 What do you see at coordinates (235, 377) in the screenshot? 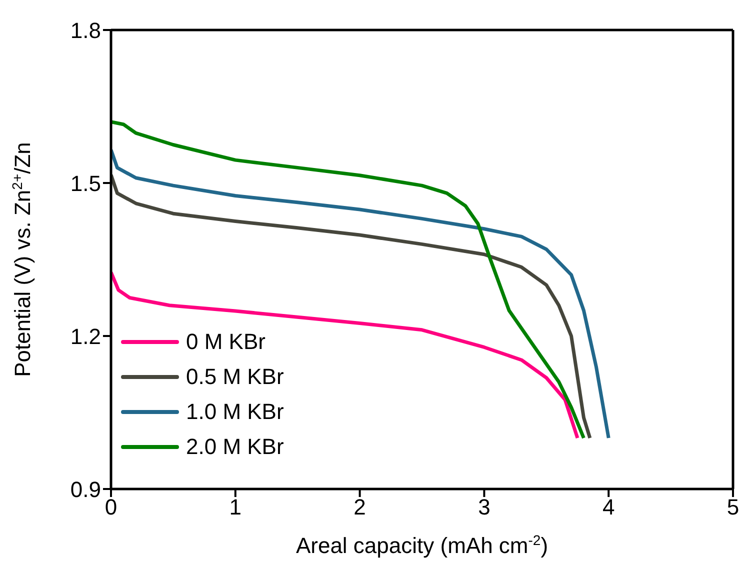
I see `legend-label: 0.5 M KBr` at bounding box center [235, 377].